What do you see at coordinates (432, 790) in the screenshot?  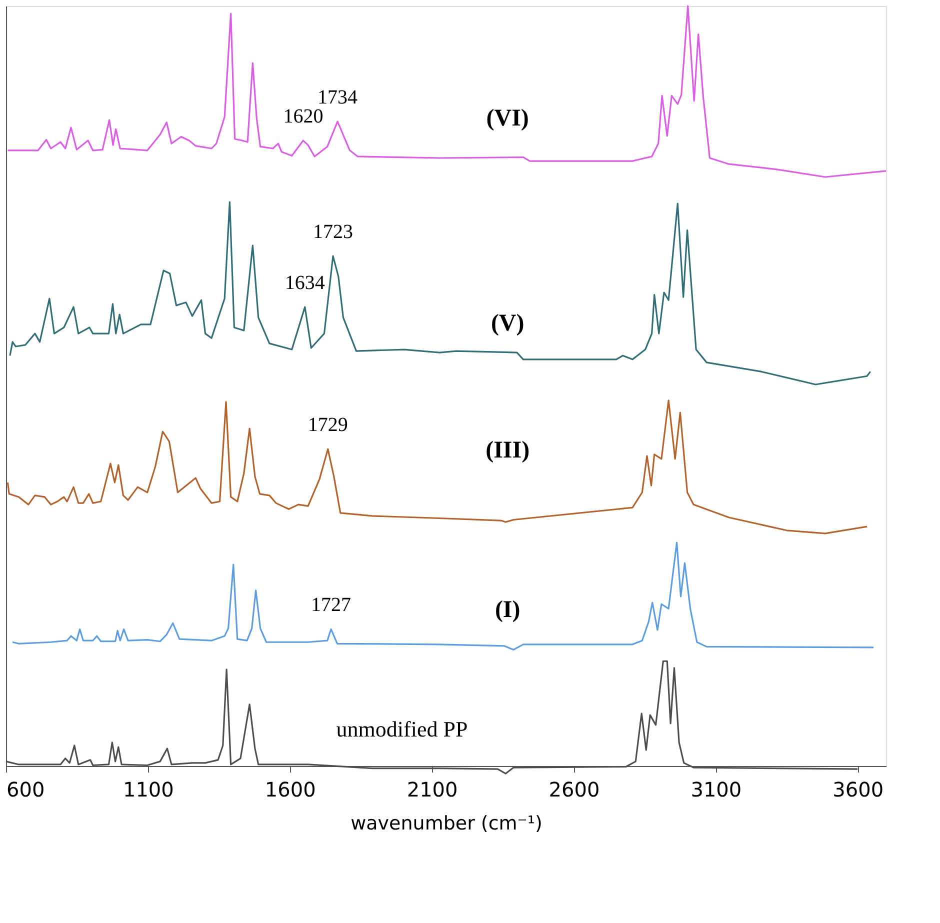 I see `x-tick-label: 2100` at bounding box center [432, 790].